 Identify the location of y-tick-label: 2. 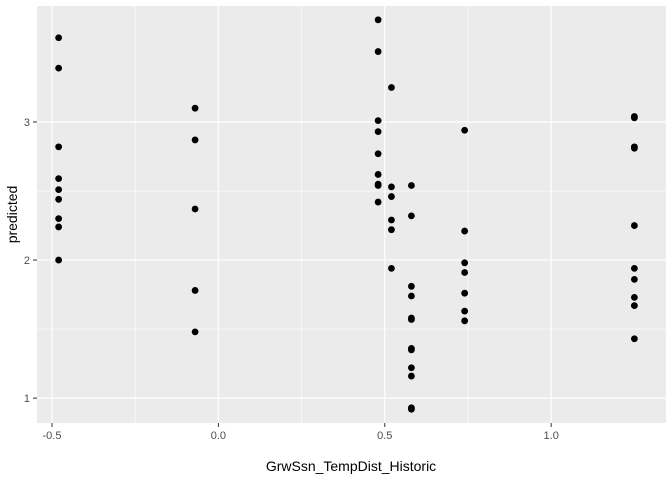
(27, 261).